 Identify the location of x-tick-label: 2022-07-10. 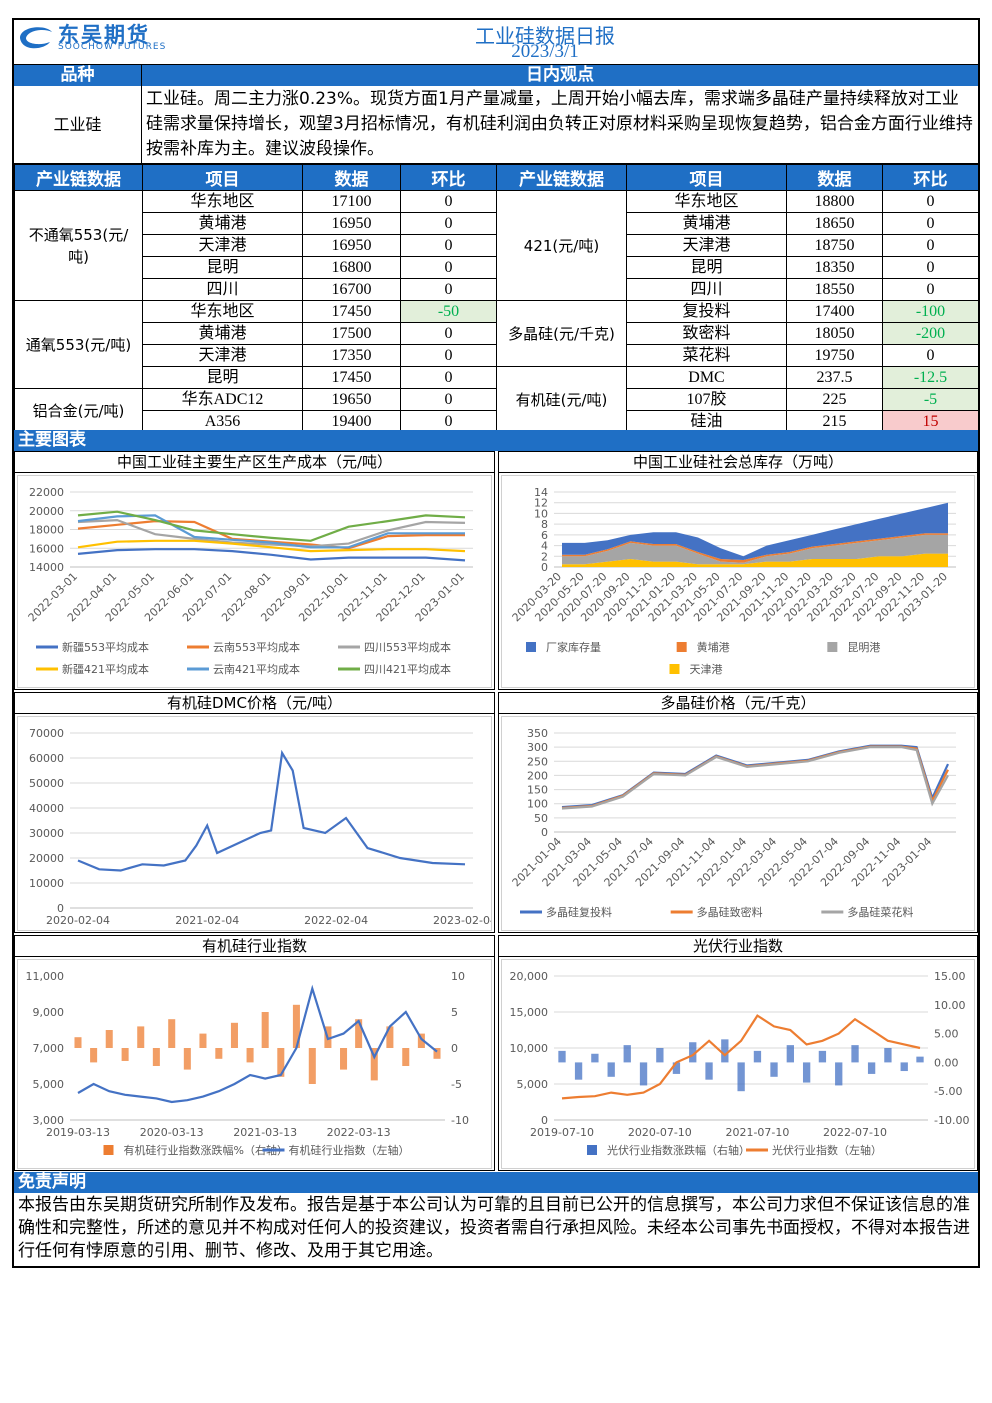
(855, 1132).